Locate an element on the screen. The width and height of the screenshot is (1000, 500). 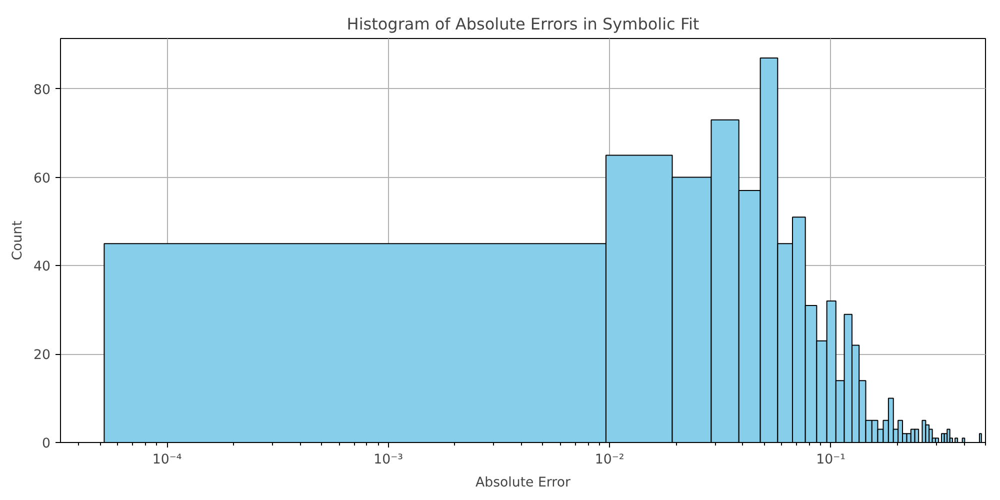
x-axis-title: Absolute Error is located at coordinates (524, 483).